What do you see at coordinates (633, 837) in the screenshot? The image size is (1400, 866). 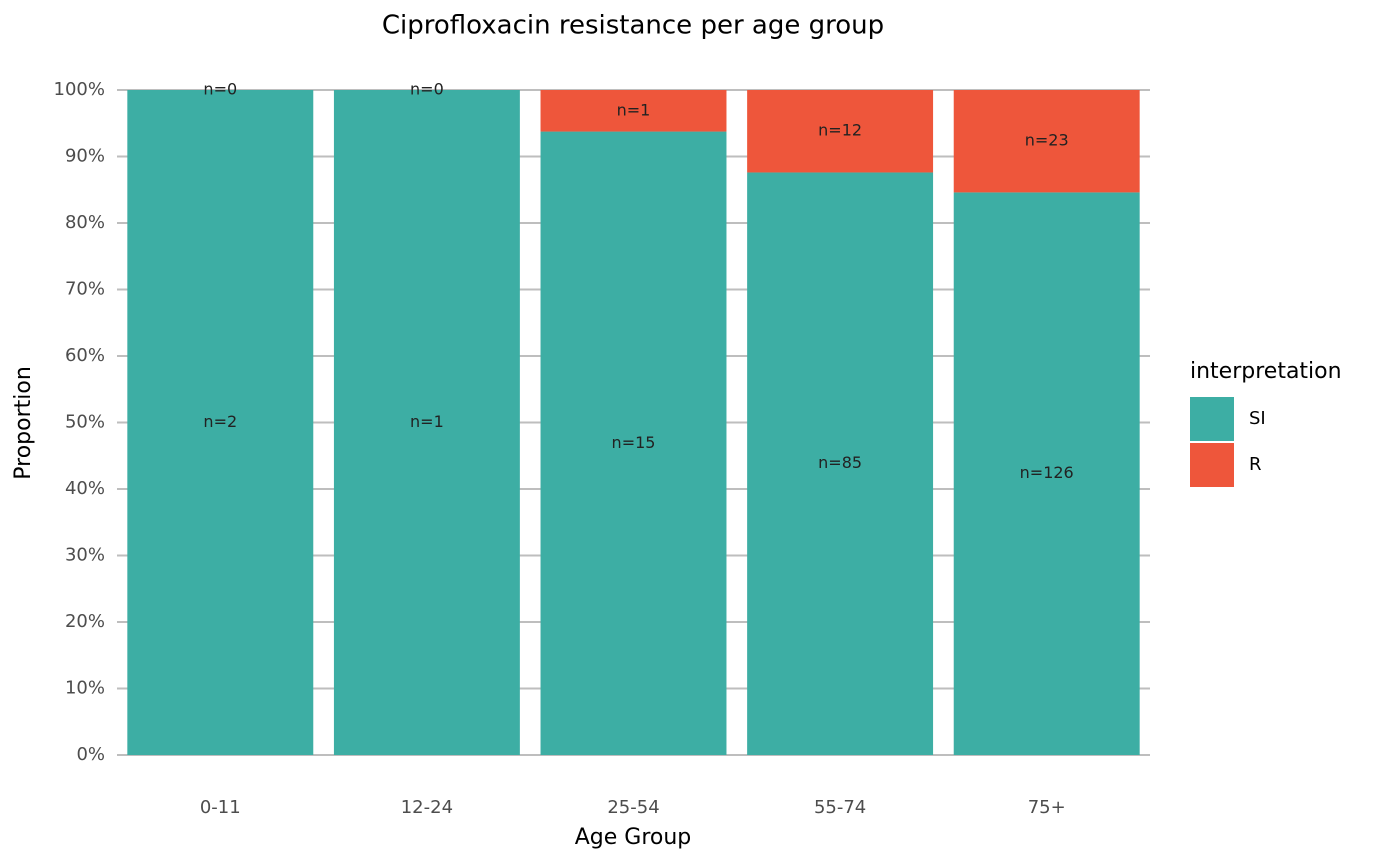 I see `x-axis-title: Age Group` at bounding box center [633, 837].